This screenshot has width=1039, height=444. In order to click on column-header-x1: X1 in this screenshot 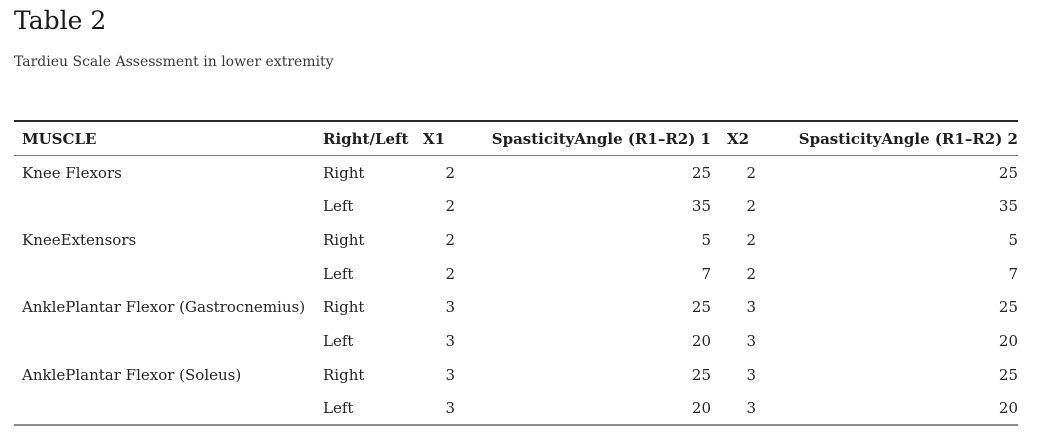, I will do `click(439, 138)`.